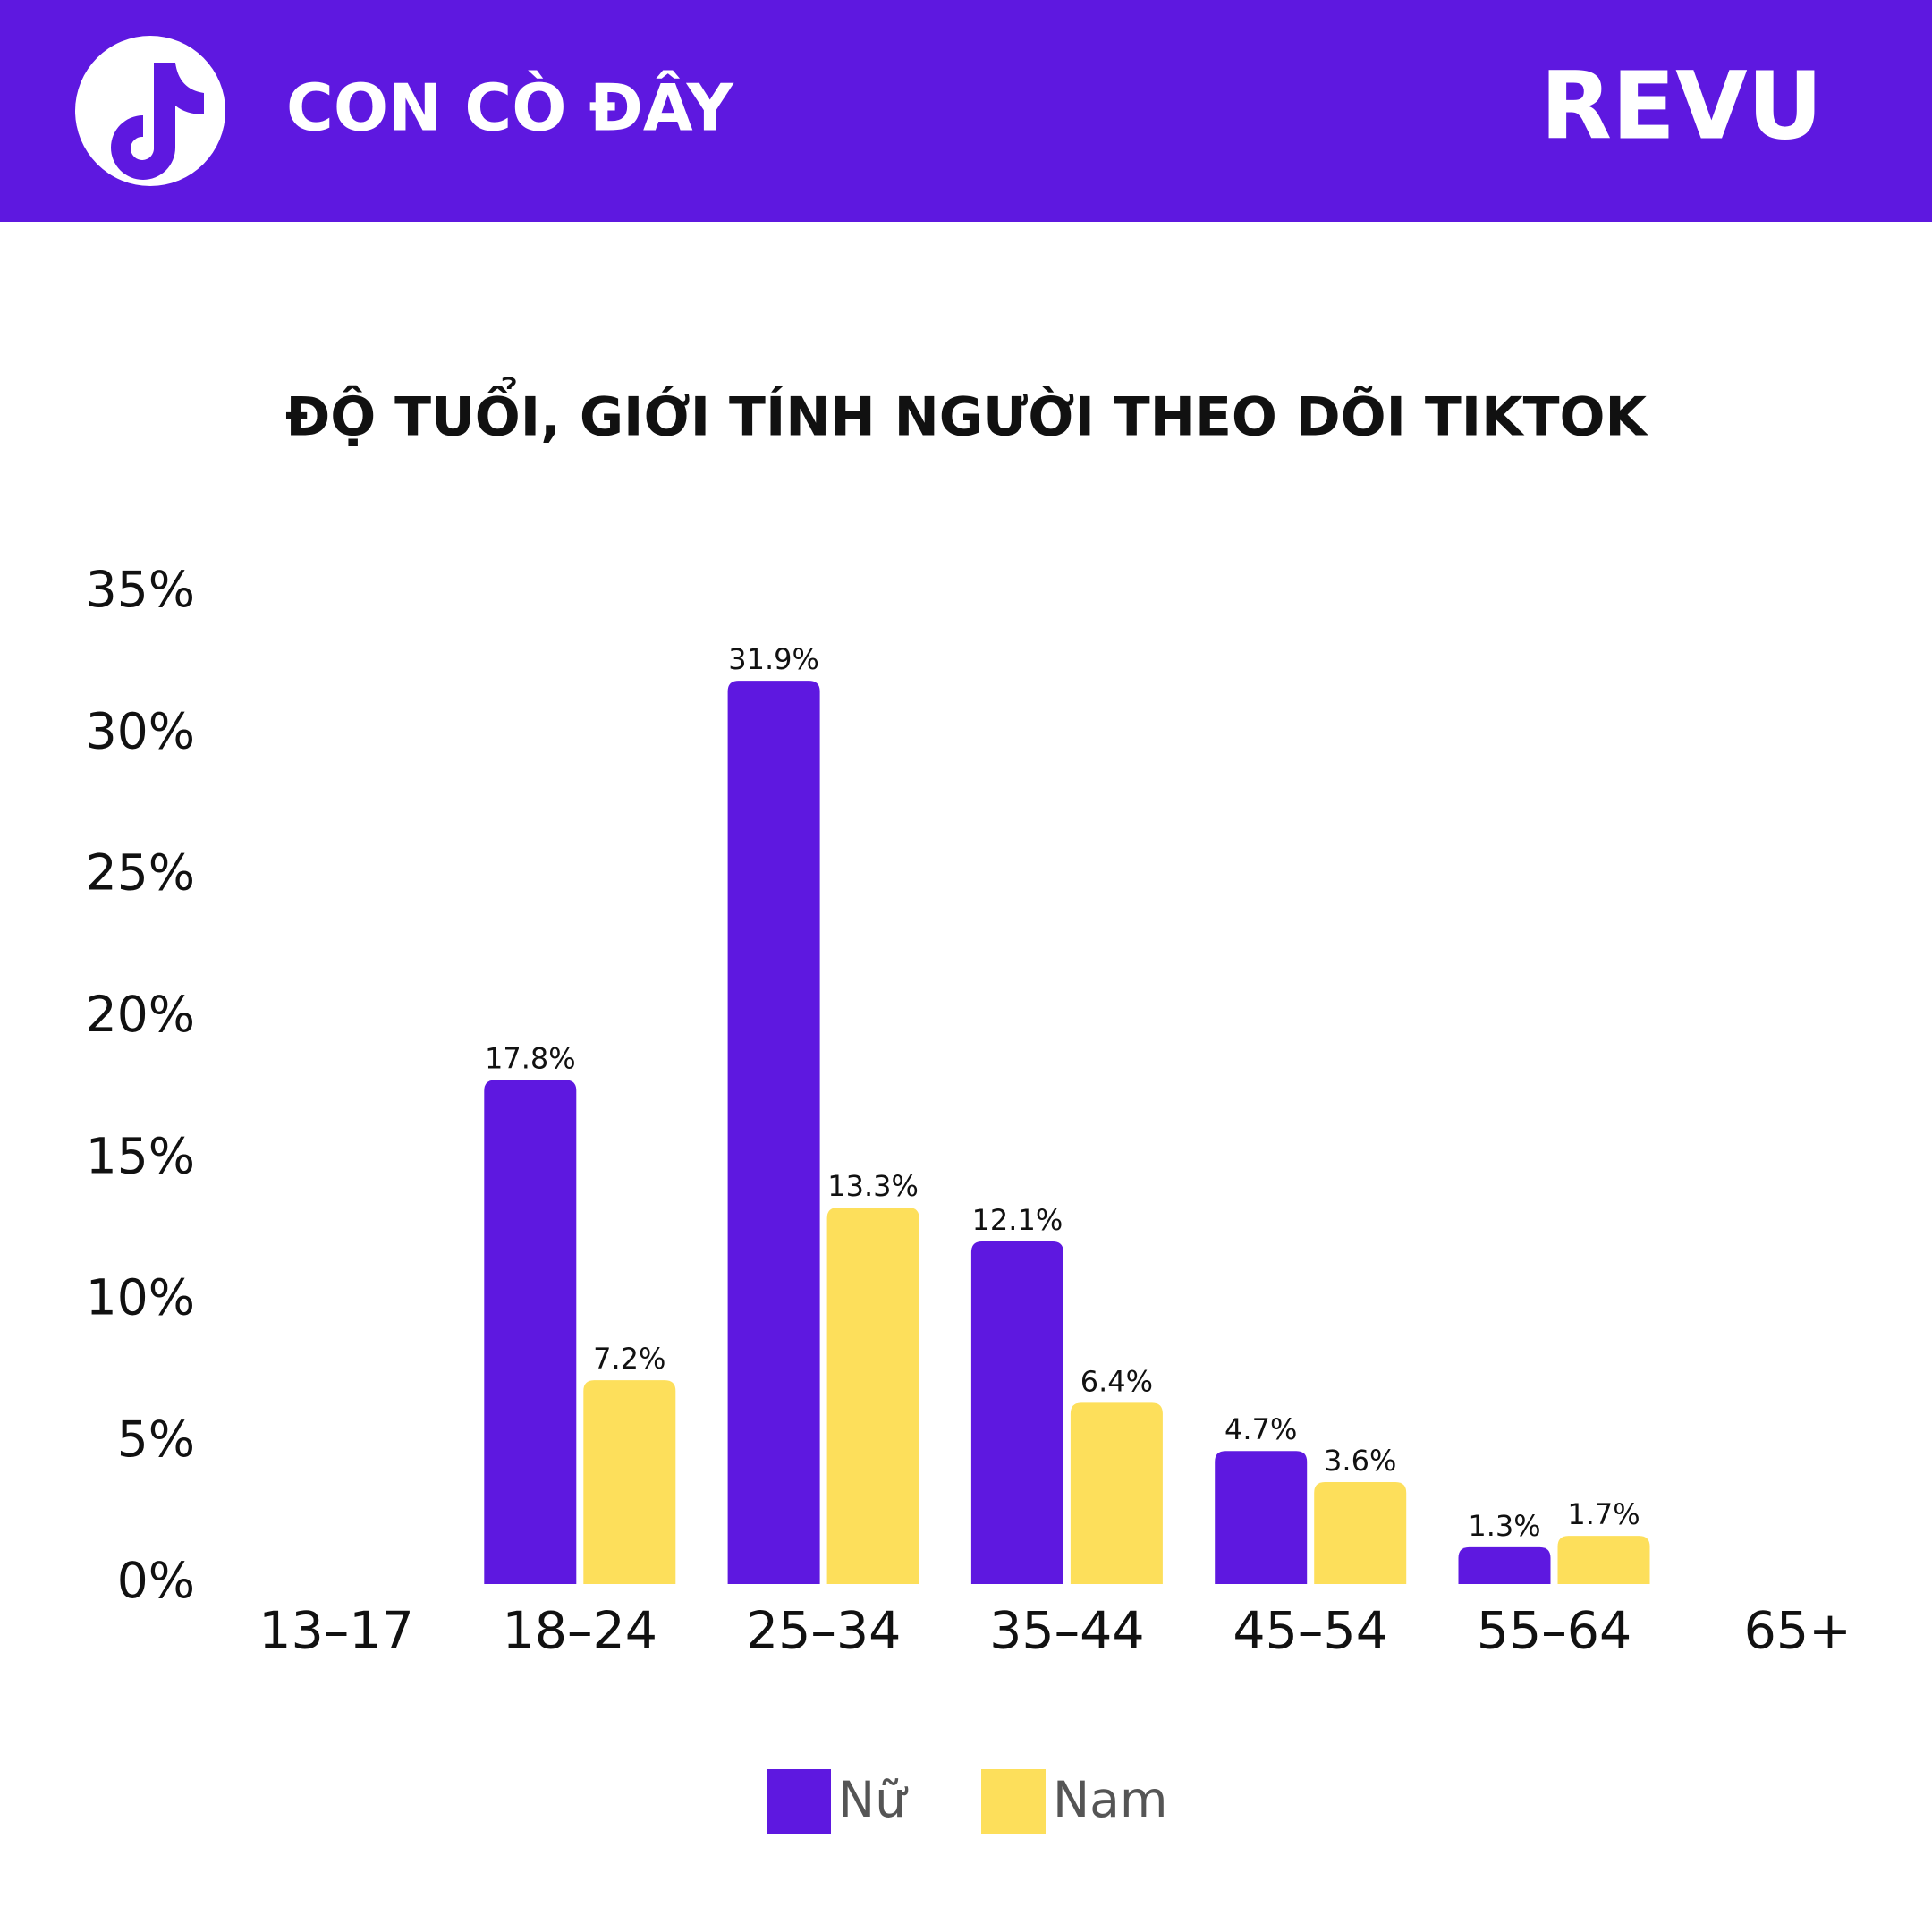  I want to click on x-tick-label: 45–54, so click(1310, 1631).